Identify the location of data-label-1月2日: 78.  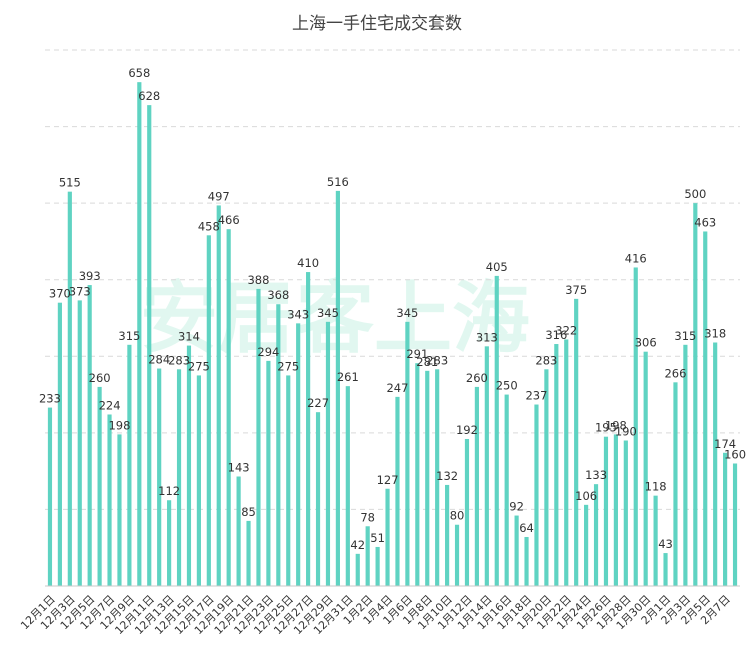
(367, 517).